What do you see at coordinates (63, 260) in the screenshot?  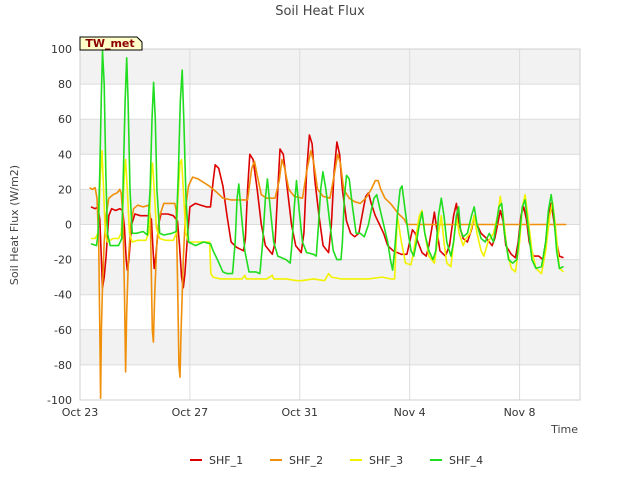 I see `y-tick-label: -20` at bounding box center [63, 260].